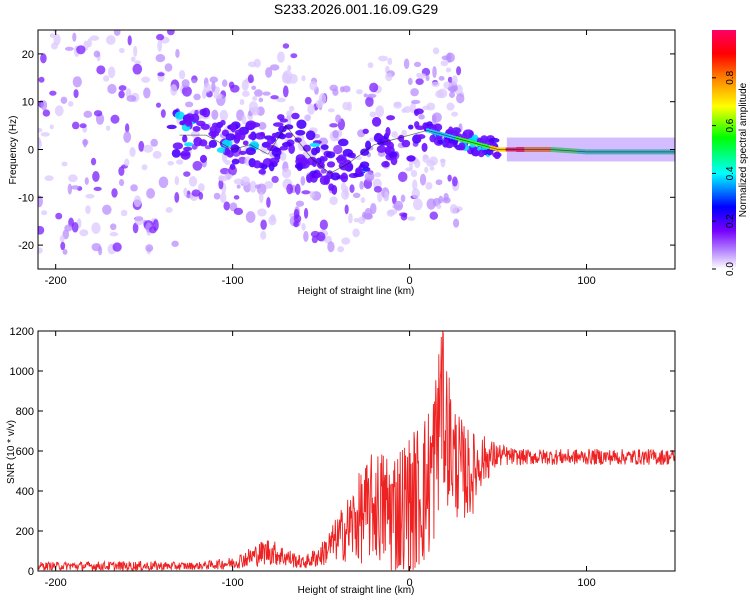 This screenshot has height=600, width=750. What do you see at coordinates (586, 583) in the screenshot?
I see `snr-xtick-label: 100` at bounding box center [586, 583].